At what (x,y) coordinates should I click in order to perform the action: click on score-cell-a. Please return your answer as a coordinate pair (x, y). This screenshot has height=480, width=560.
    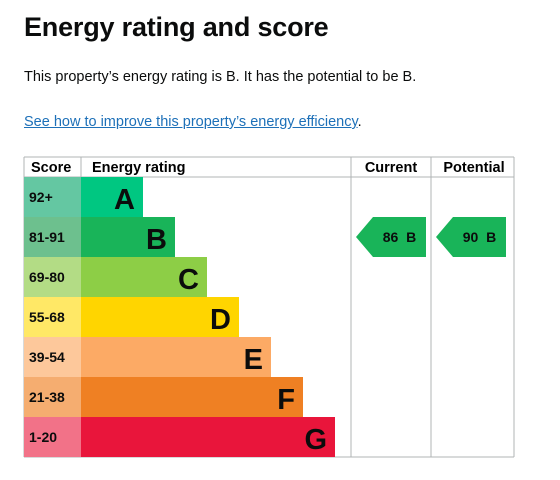
    Looking at the image, I should click on (52, 197).